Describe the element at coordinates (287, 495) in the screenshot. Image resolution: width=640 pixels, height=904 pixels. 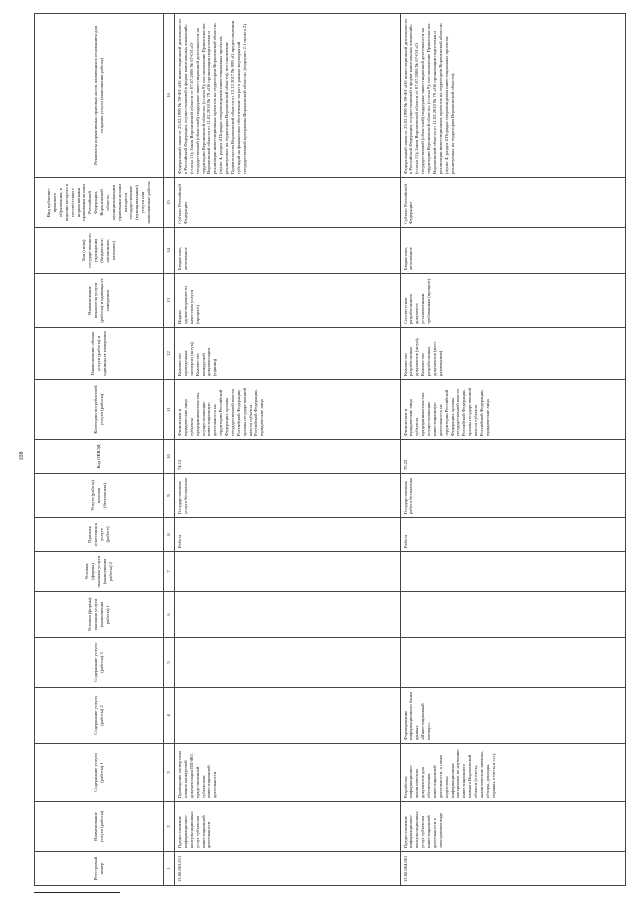
I see `cell-paid-free: Государственная услуга бесплатная` at that location.